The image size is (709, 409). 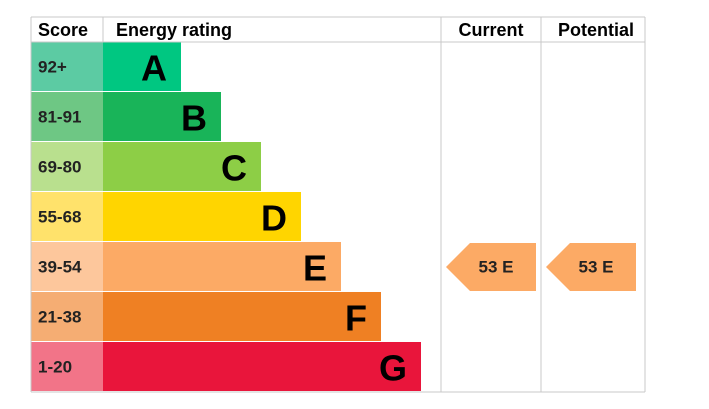 I want to click on band-letter: G, so click(x=393, y=368).